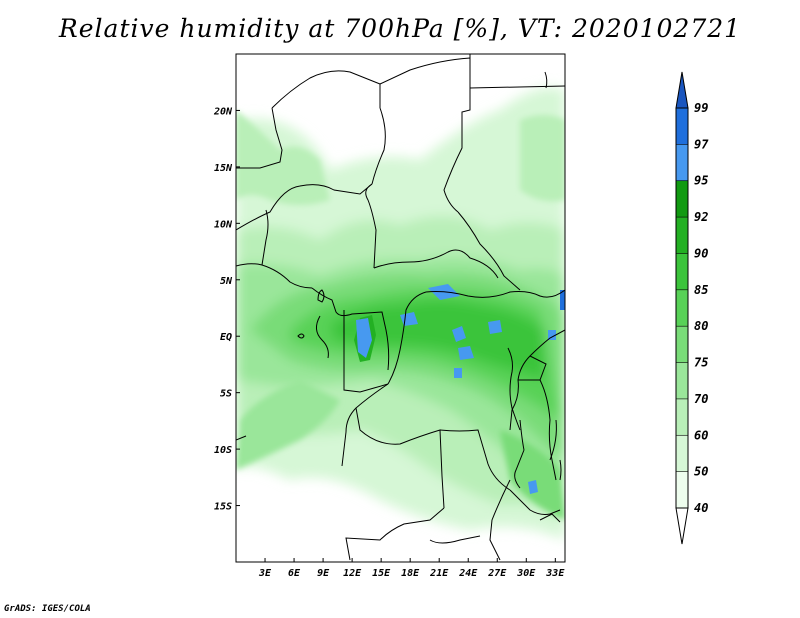 This screenshot has height=618, width=800. I want to click on y-tick-label: 10S, so click(223, 450).